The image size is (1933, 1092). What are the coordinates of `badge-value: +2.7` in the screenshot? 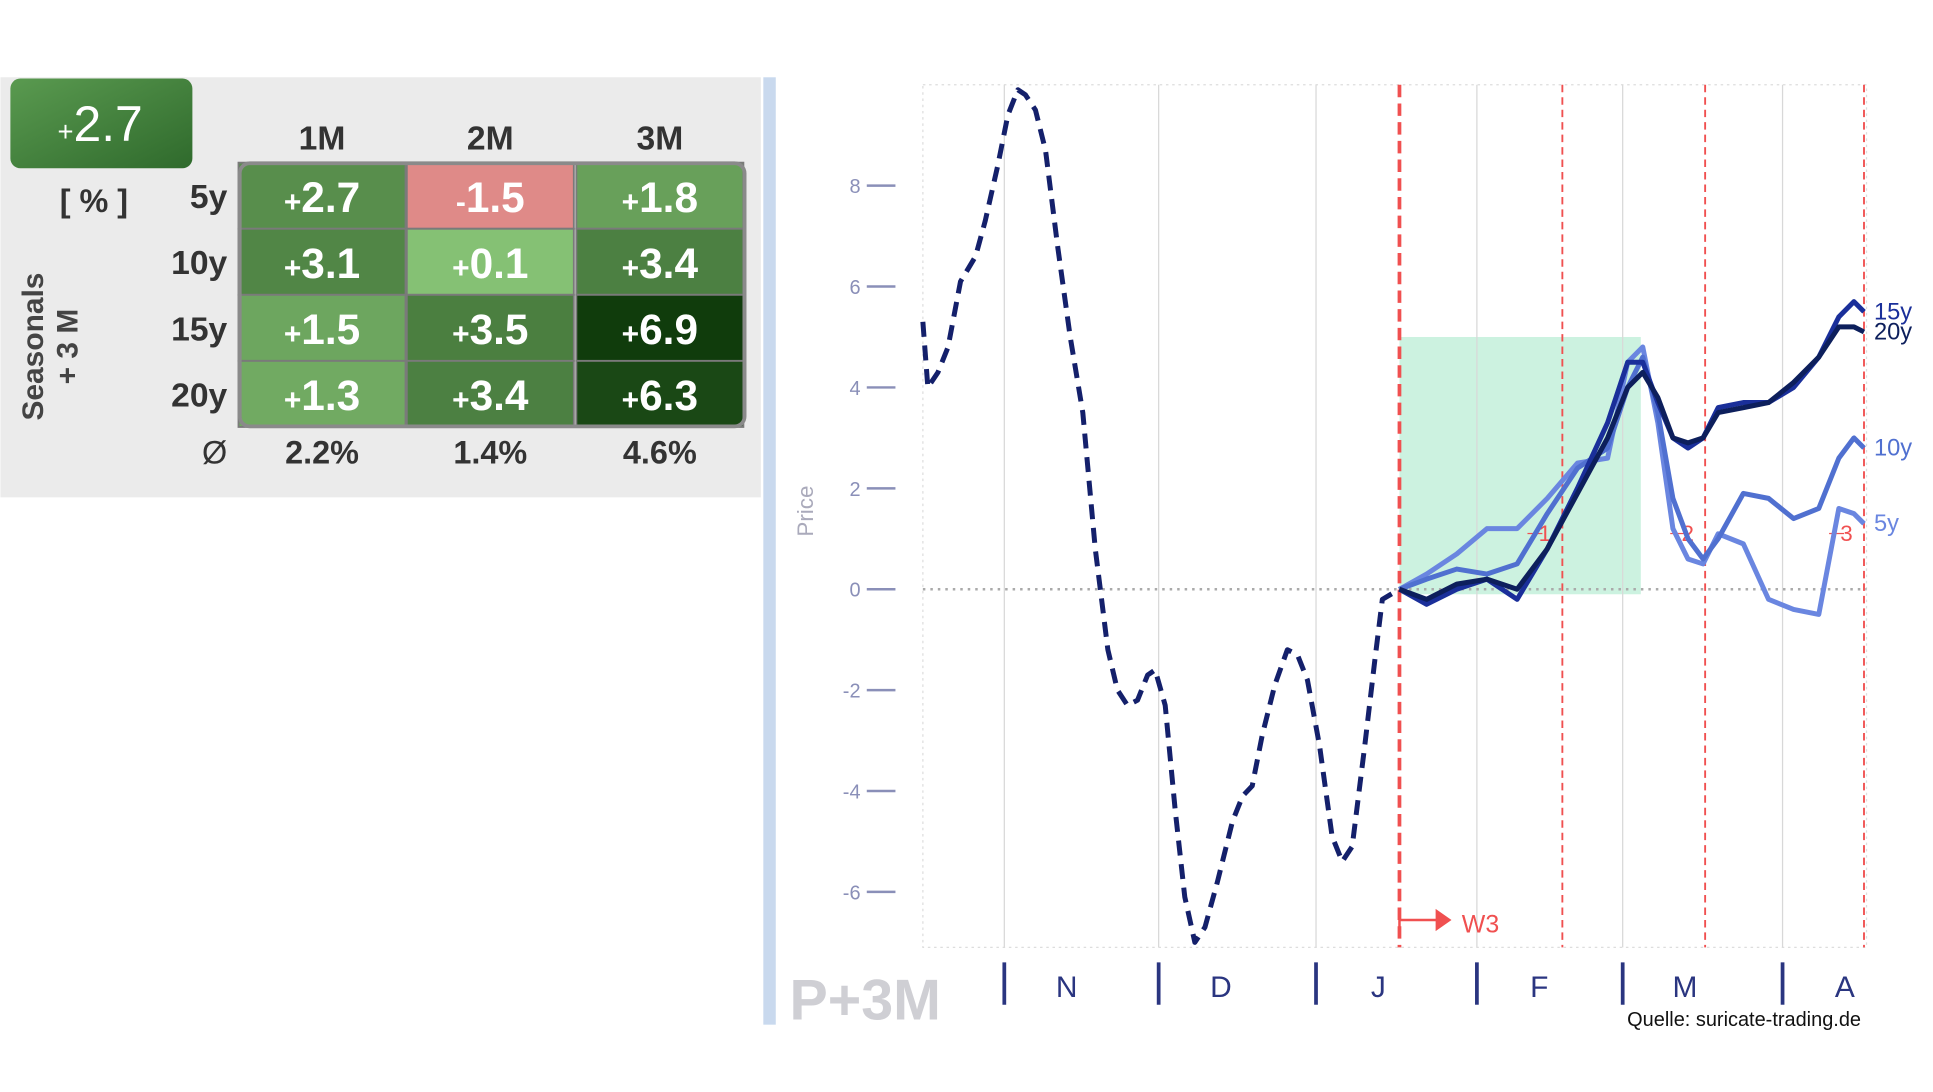 It's located at (99, 124).